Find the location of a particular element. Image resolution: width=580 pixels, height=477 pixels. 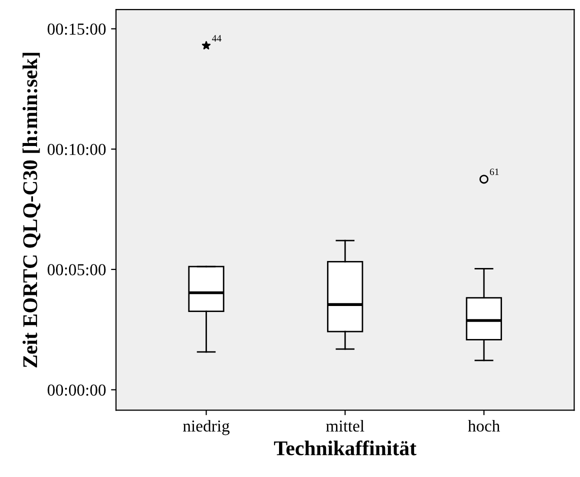

annotation: 61 is located at coordinates (494, 172).